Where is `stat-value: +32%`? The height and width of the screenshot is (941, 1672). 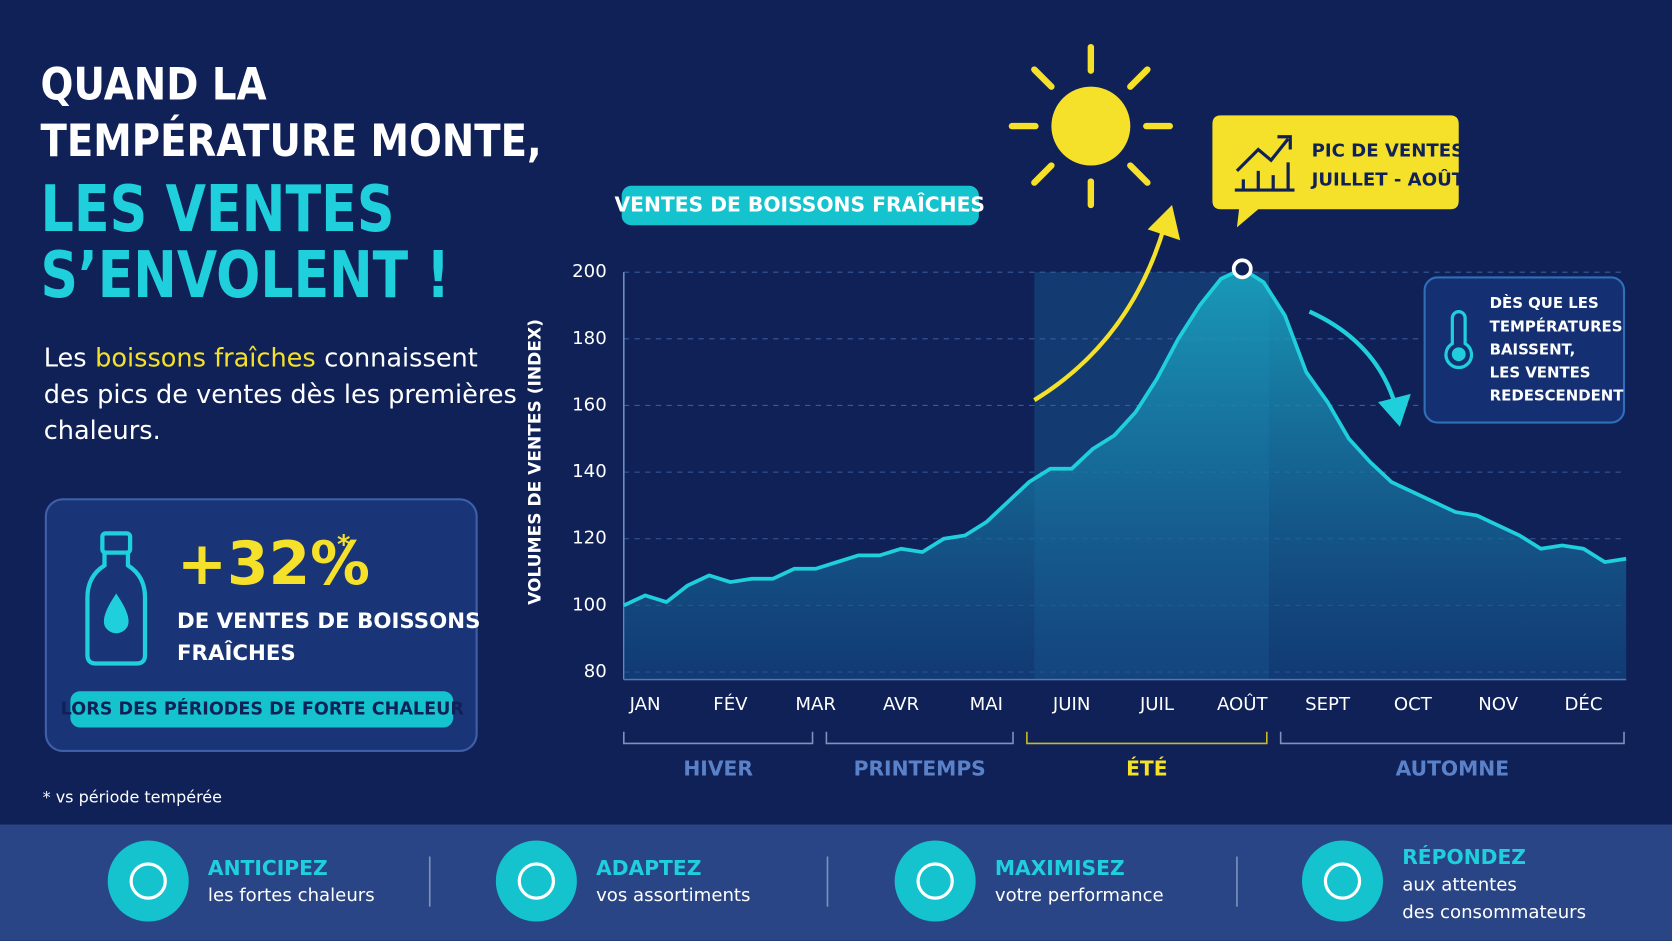 stat-value: +32% is located at coordinates (273, 564).